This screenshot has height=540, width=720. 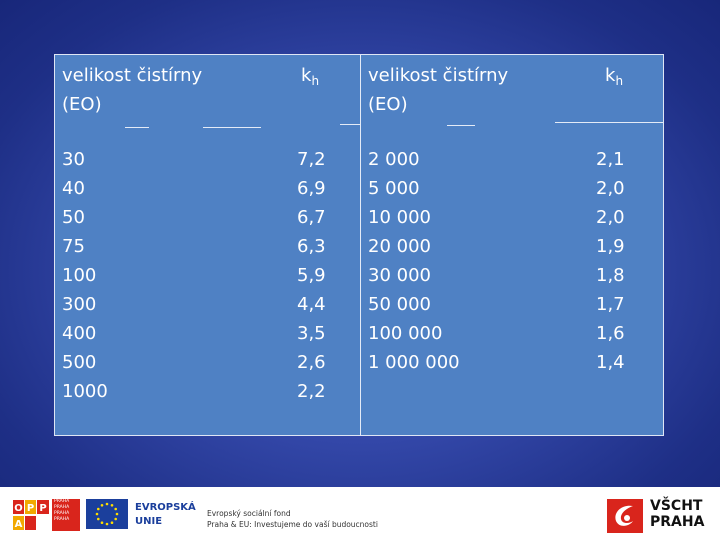 What do you see at coordinates (676, 506) in the screenshot?
I see `vscht-logo-line: VŠCHT` at bounding box center [676, 506].